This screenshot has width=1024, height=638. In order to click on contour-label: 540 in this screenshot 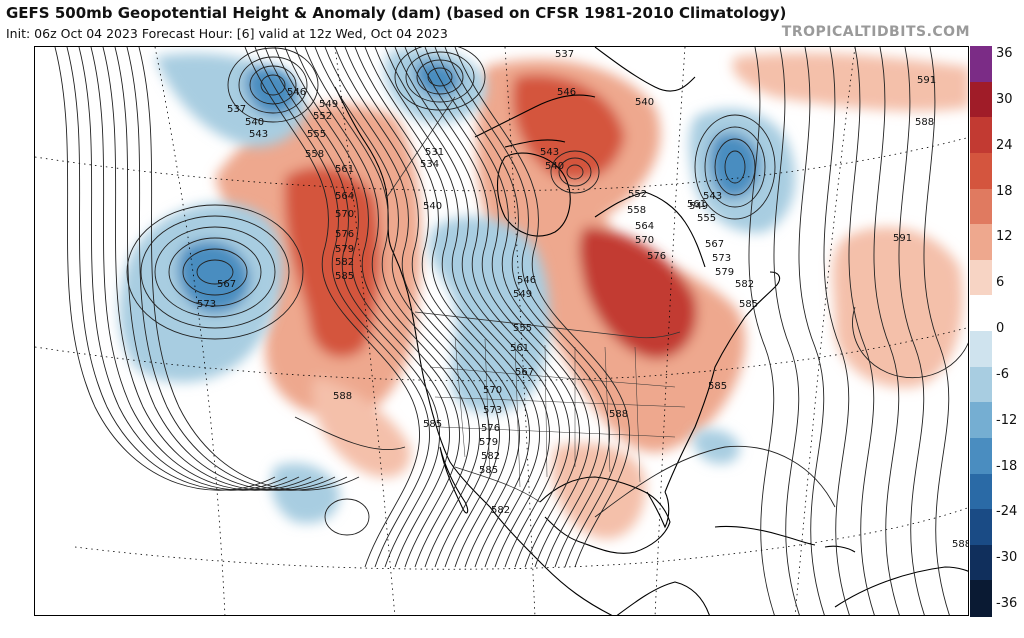, I will do `click(254, 122)`.